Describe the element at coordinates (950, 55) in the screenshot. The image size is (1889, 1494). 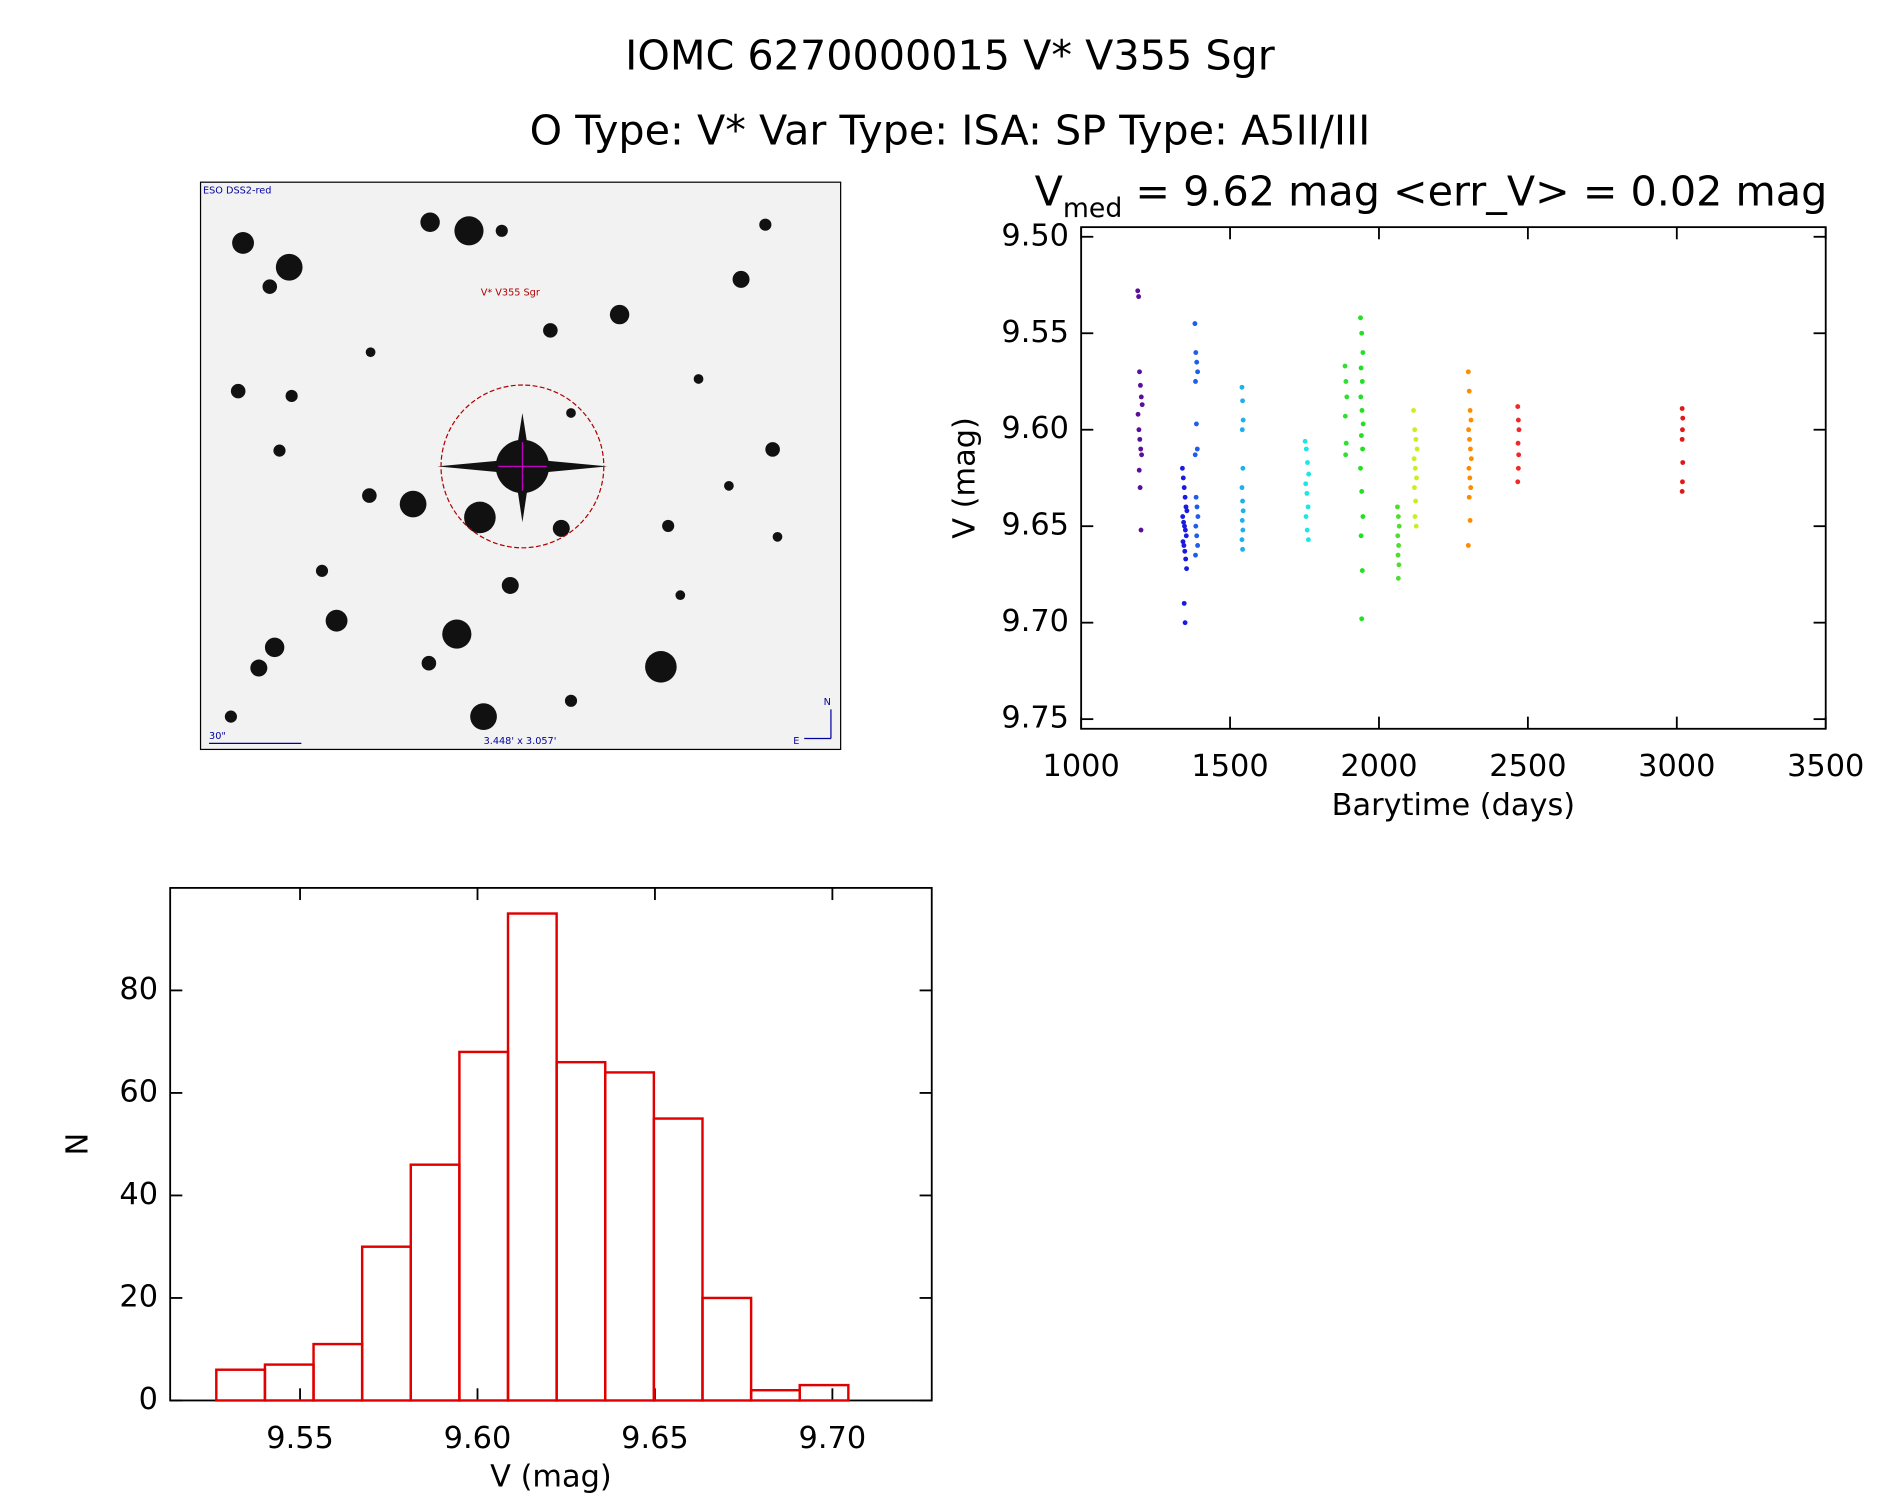
I see `title: IOMC 6270000015 V* V355 Sgr` at that location.